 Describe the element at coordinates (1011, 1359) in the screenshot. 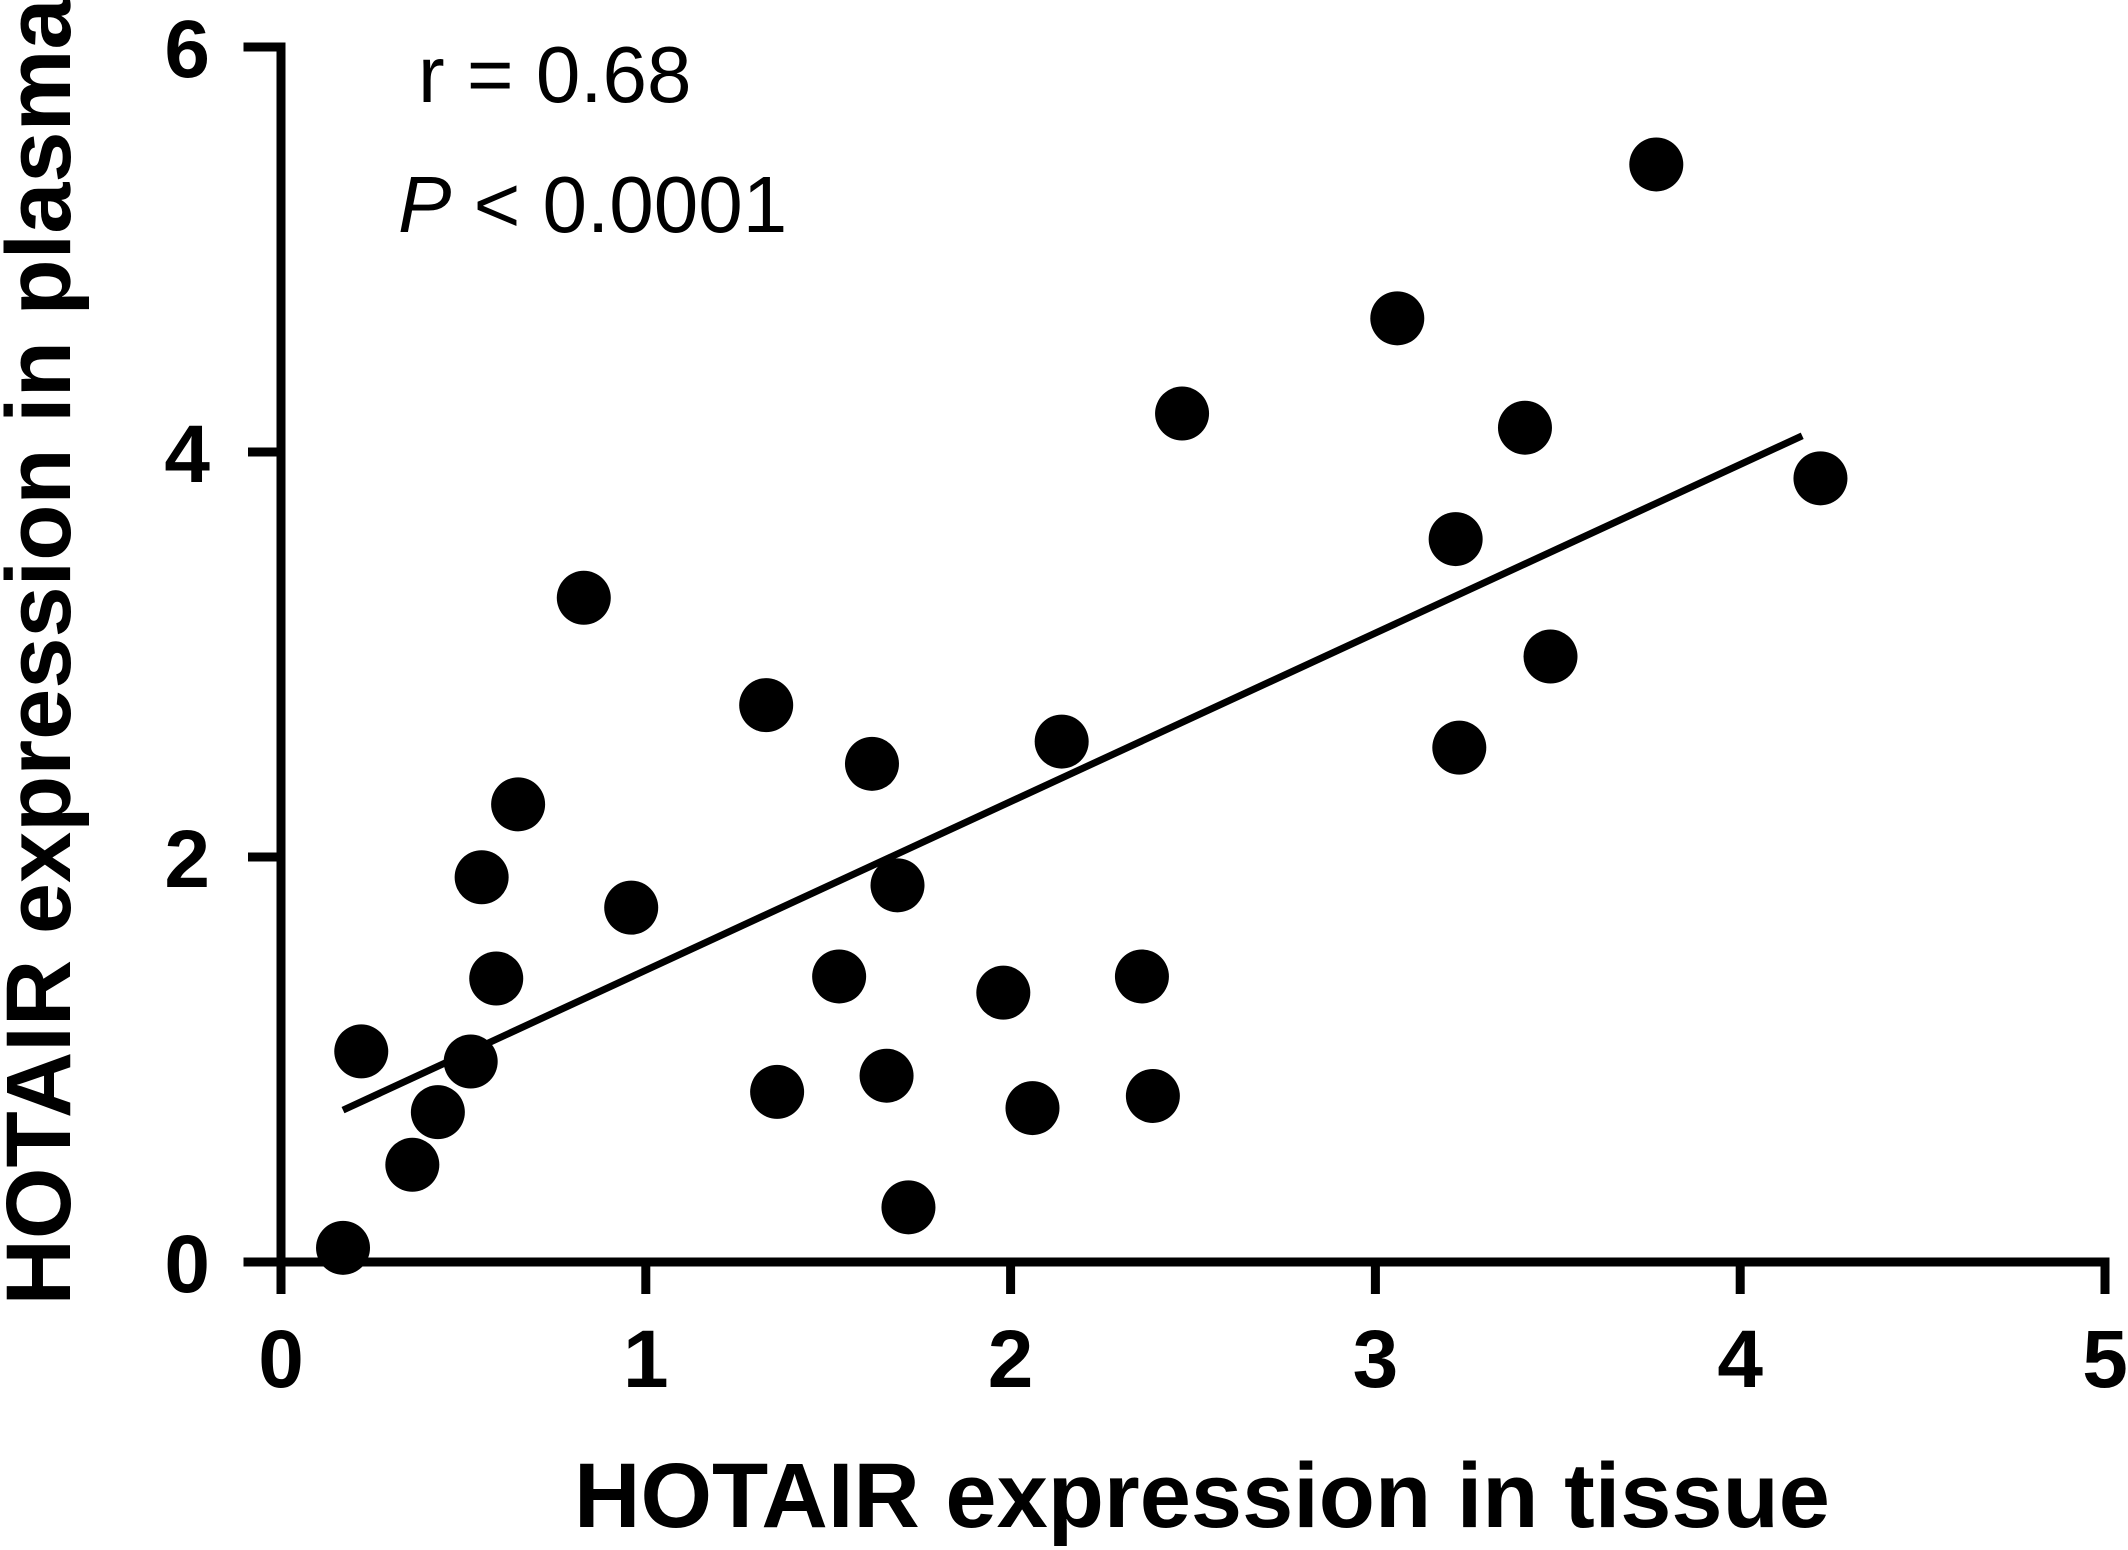

I see `x-tick-label: 2` at that location.